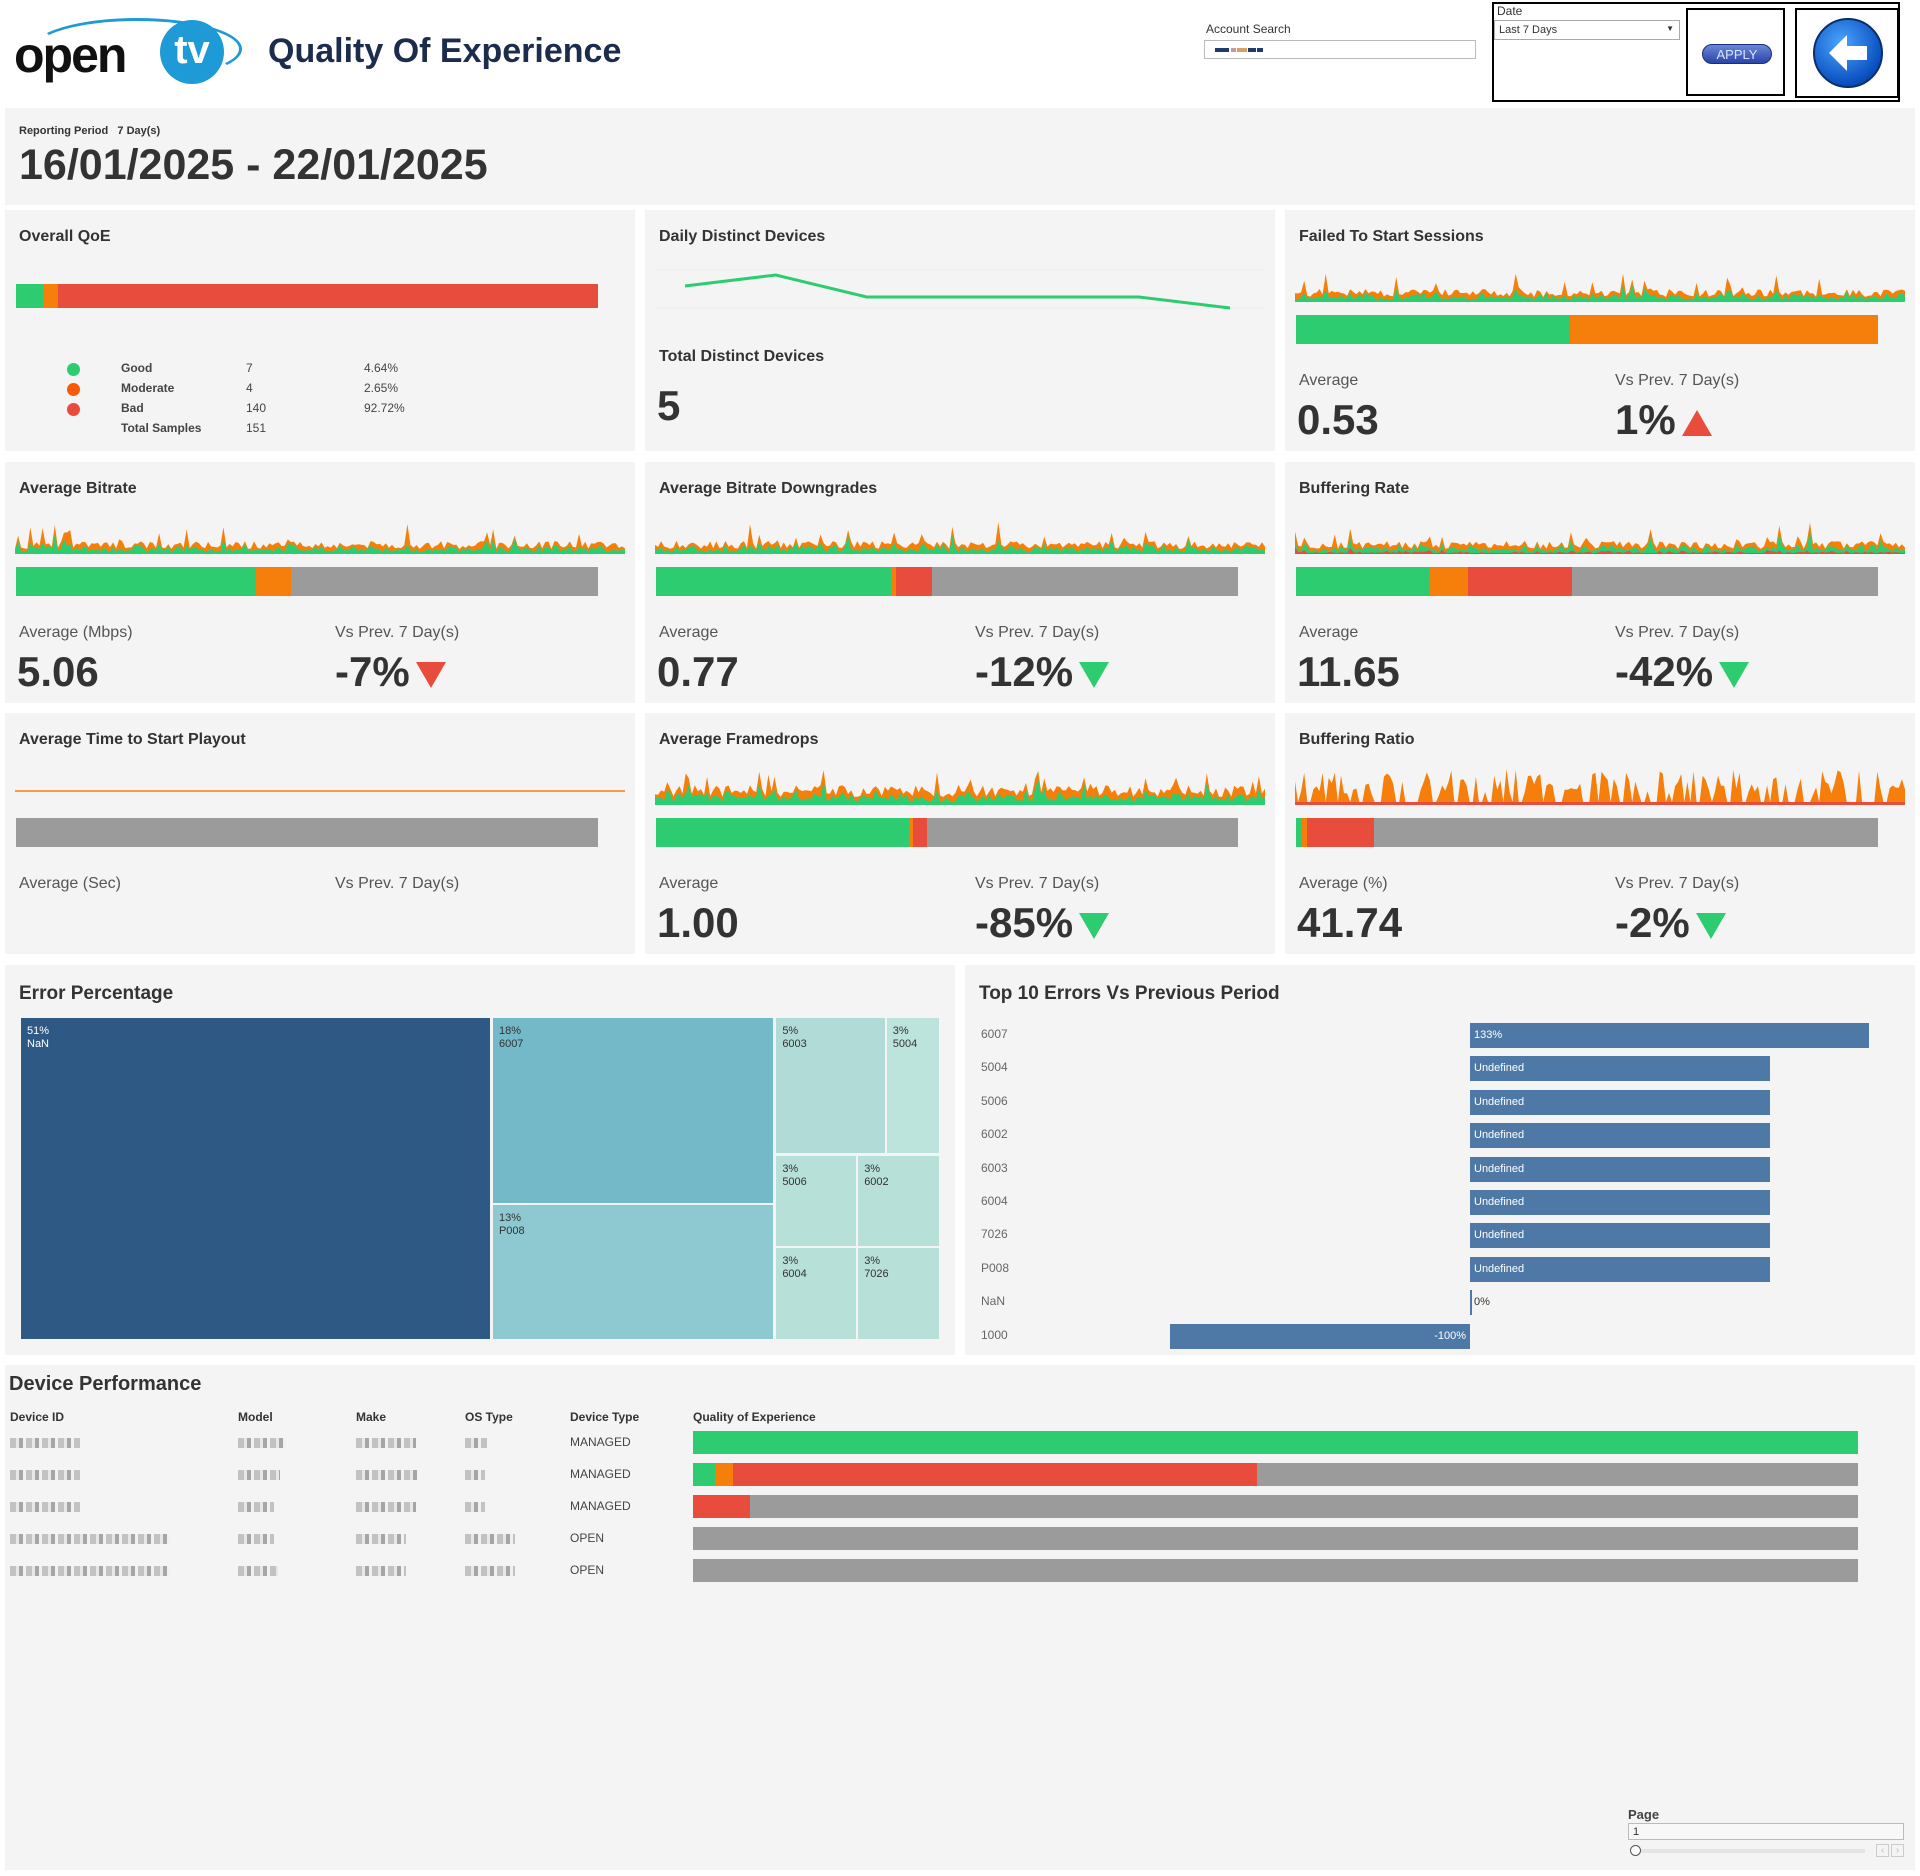  Describe the element at coordinates (372, 671) in the screenshot. I see `average-bitrate-vs-value: -7%` at that location.